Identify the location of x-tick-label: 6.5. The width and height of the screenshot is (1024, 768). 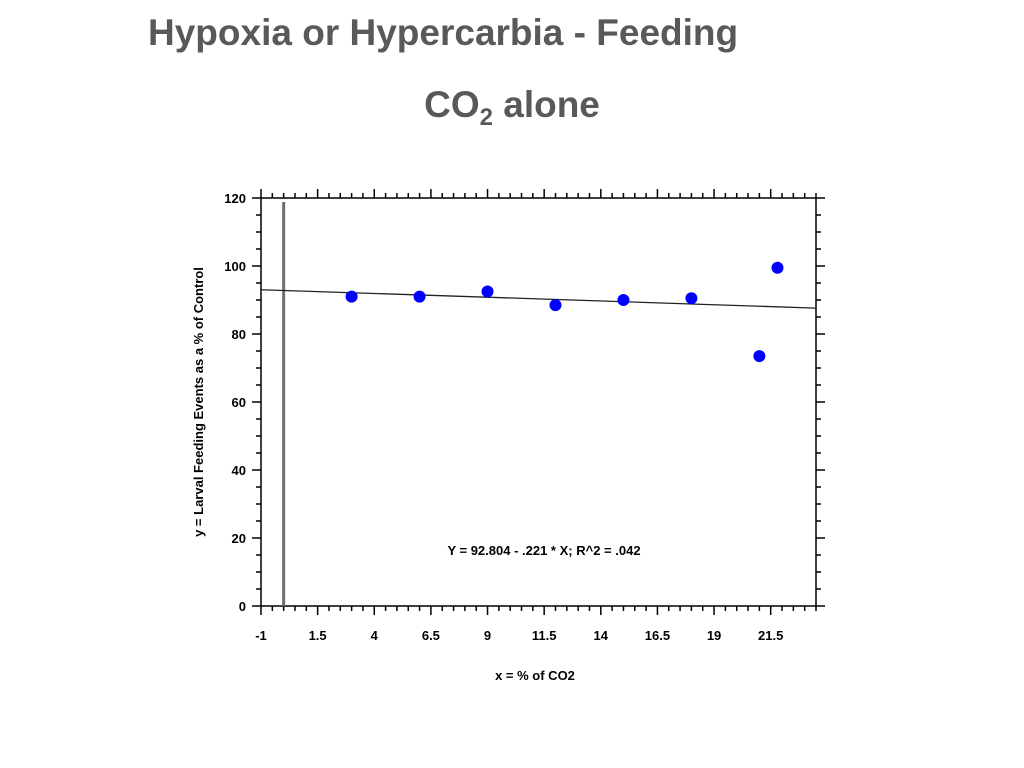
(431, 635).